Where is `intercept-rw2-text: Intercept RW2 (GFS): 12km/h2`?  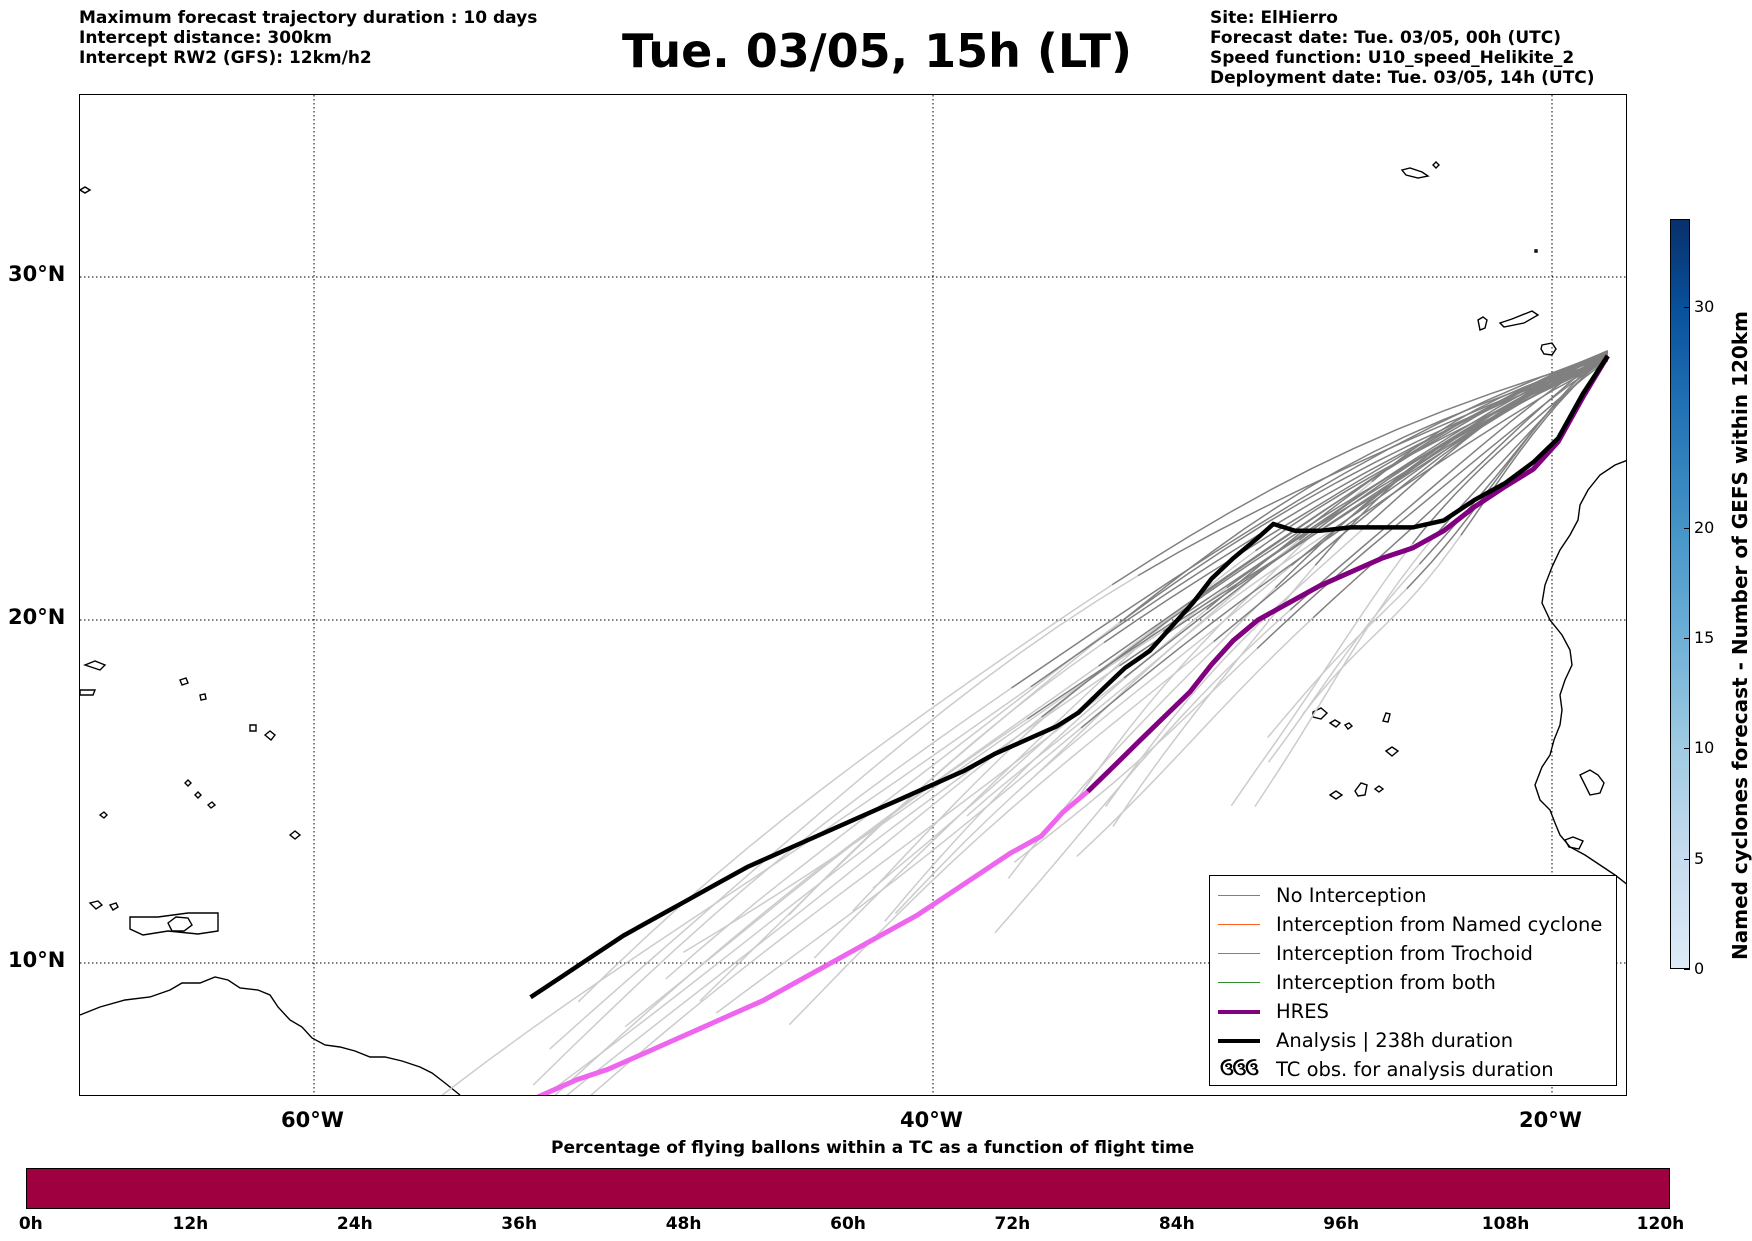 intercept-rw2-text: Intercept RW2 (GFS): 12km/h2 is located at coordinates (225, 58).